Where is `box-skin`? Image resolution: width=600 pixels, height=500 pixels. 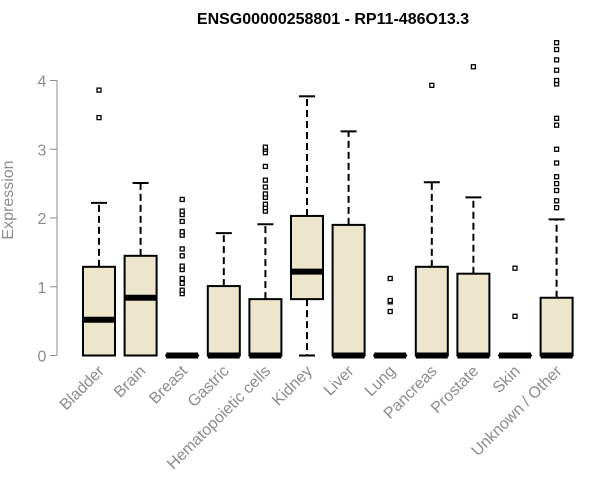 box-skin is located at coordinates (515, 312).